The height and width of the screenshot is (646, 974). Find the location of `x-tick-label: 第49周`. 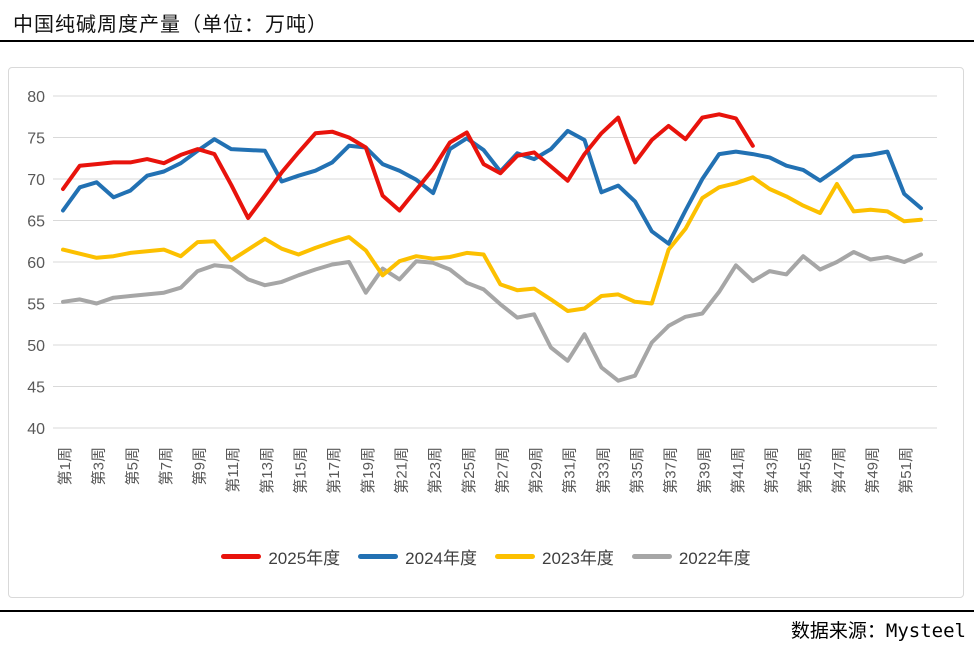

x-tick-label: 第49周 is located at coordinates (873, 470).